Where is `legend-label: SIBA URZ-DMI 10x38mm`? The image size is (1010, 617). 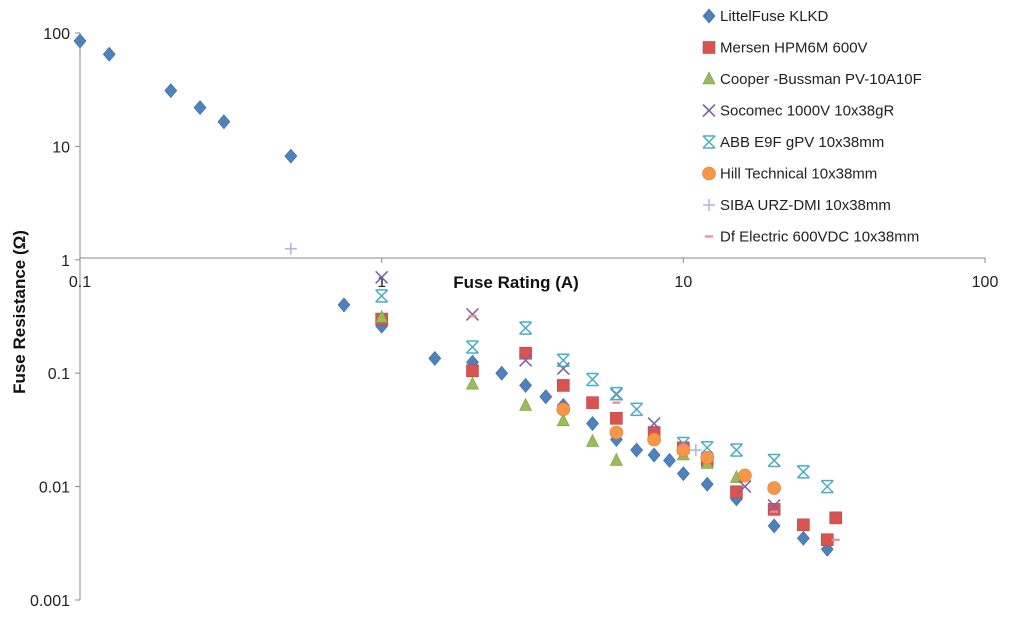
legend-label: SIBA URZ-DMI 10x38mm is located at coordinates (805, 205).